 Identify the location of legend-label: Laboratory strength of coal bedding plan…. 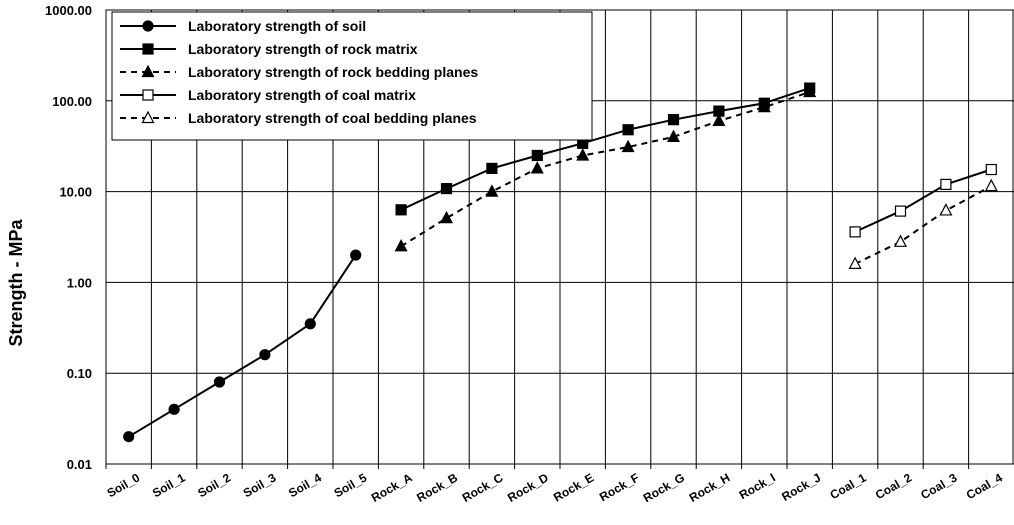
(332, 118).